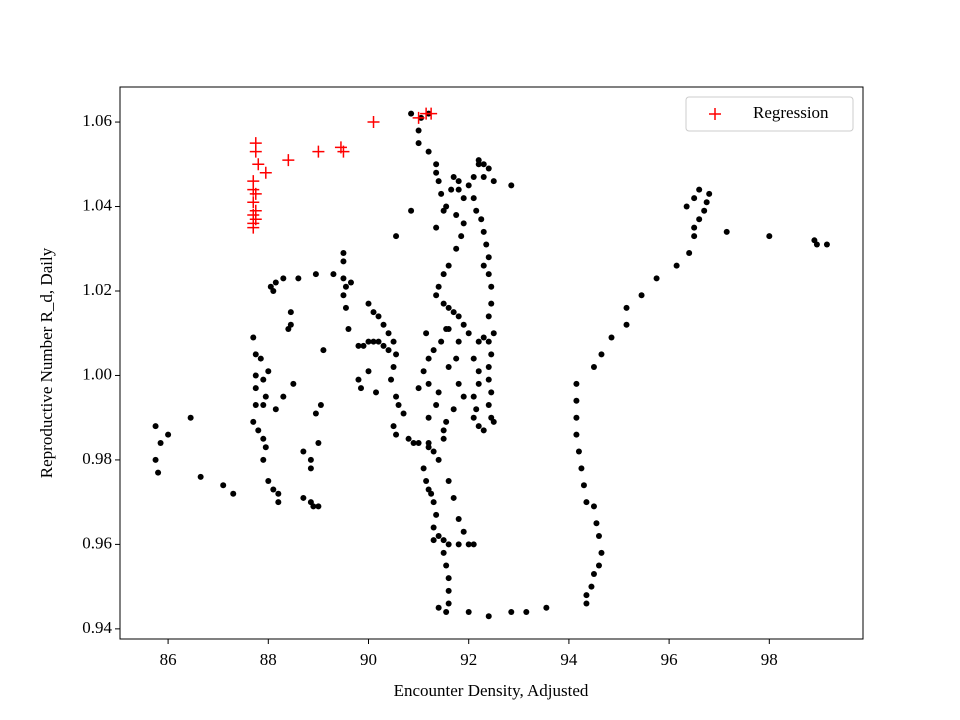 This screenshot has width=960, height=720. What do you see at coordinates (97, 204) in the screenshot?
I see `y-tick-label: 1.04` at bounding box center [97, 204].